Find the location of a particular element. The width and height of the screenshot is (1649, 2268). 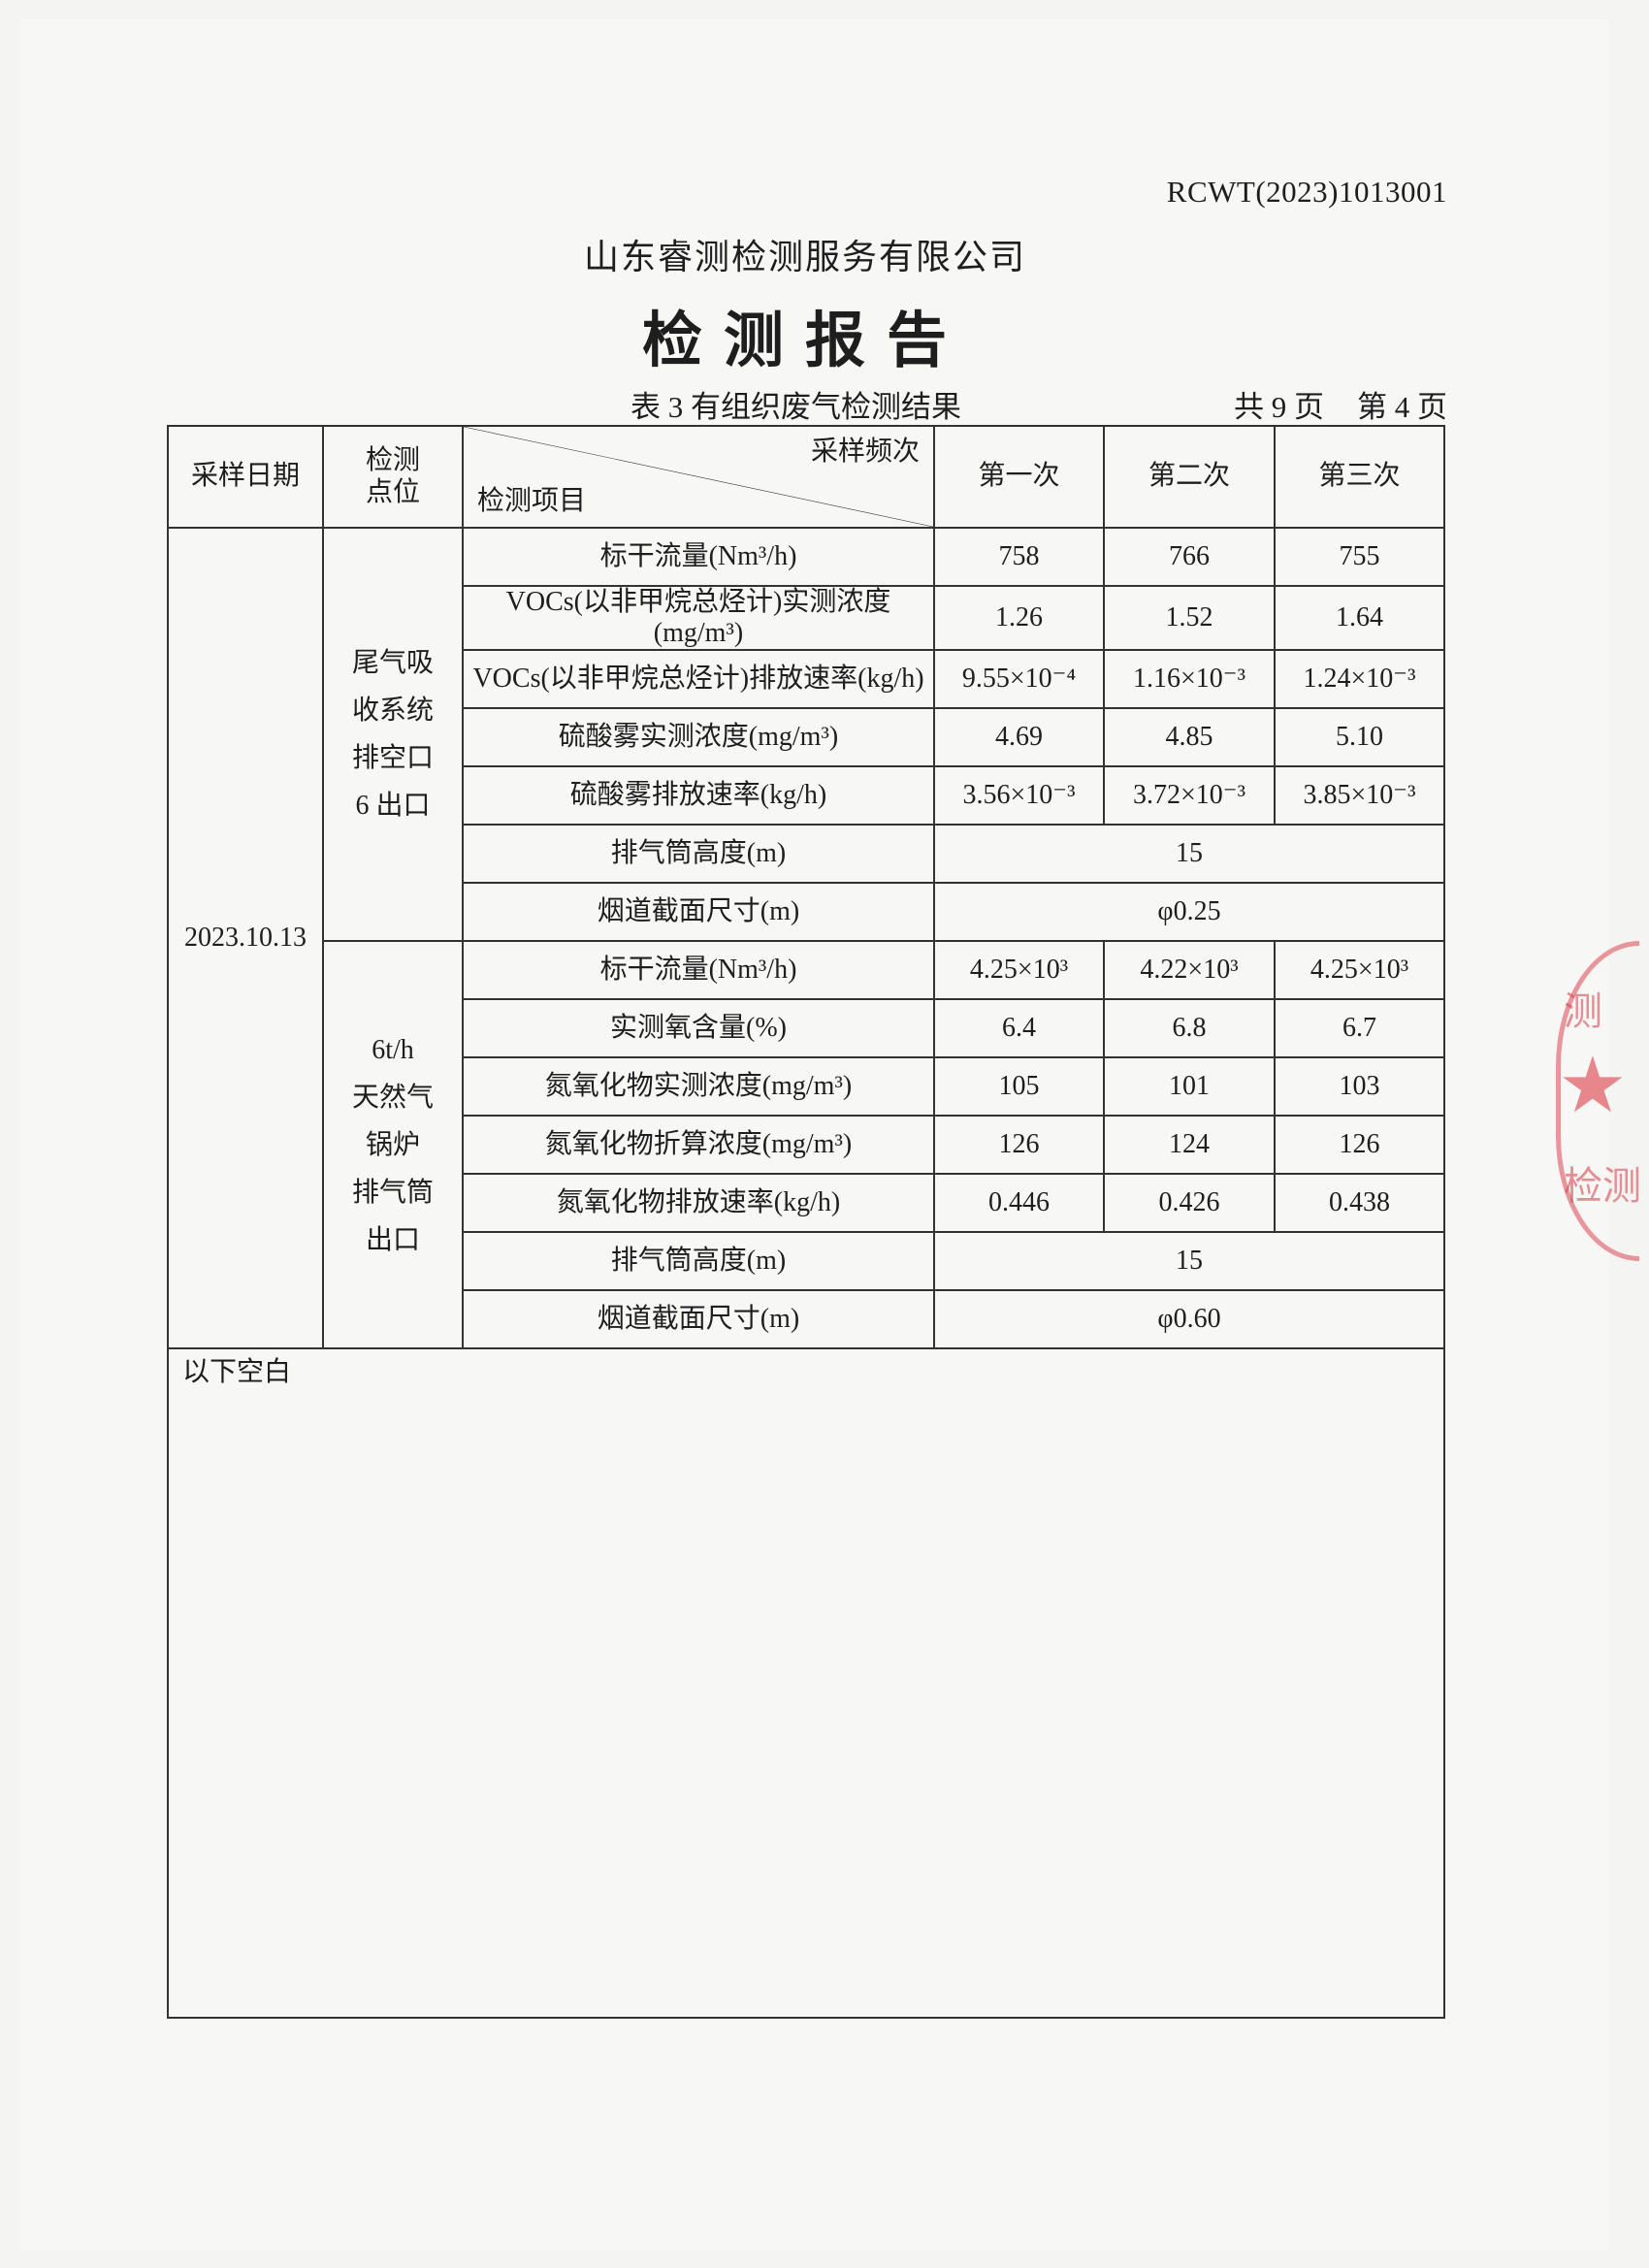

page-info: 共 9 页第 4 页 is located at coordinates (1324, 404).